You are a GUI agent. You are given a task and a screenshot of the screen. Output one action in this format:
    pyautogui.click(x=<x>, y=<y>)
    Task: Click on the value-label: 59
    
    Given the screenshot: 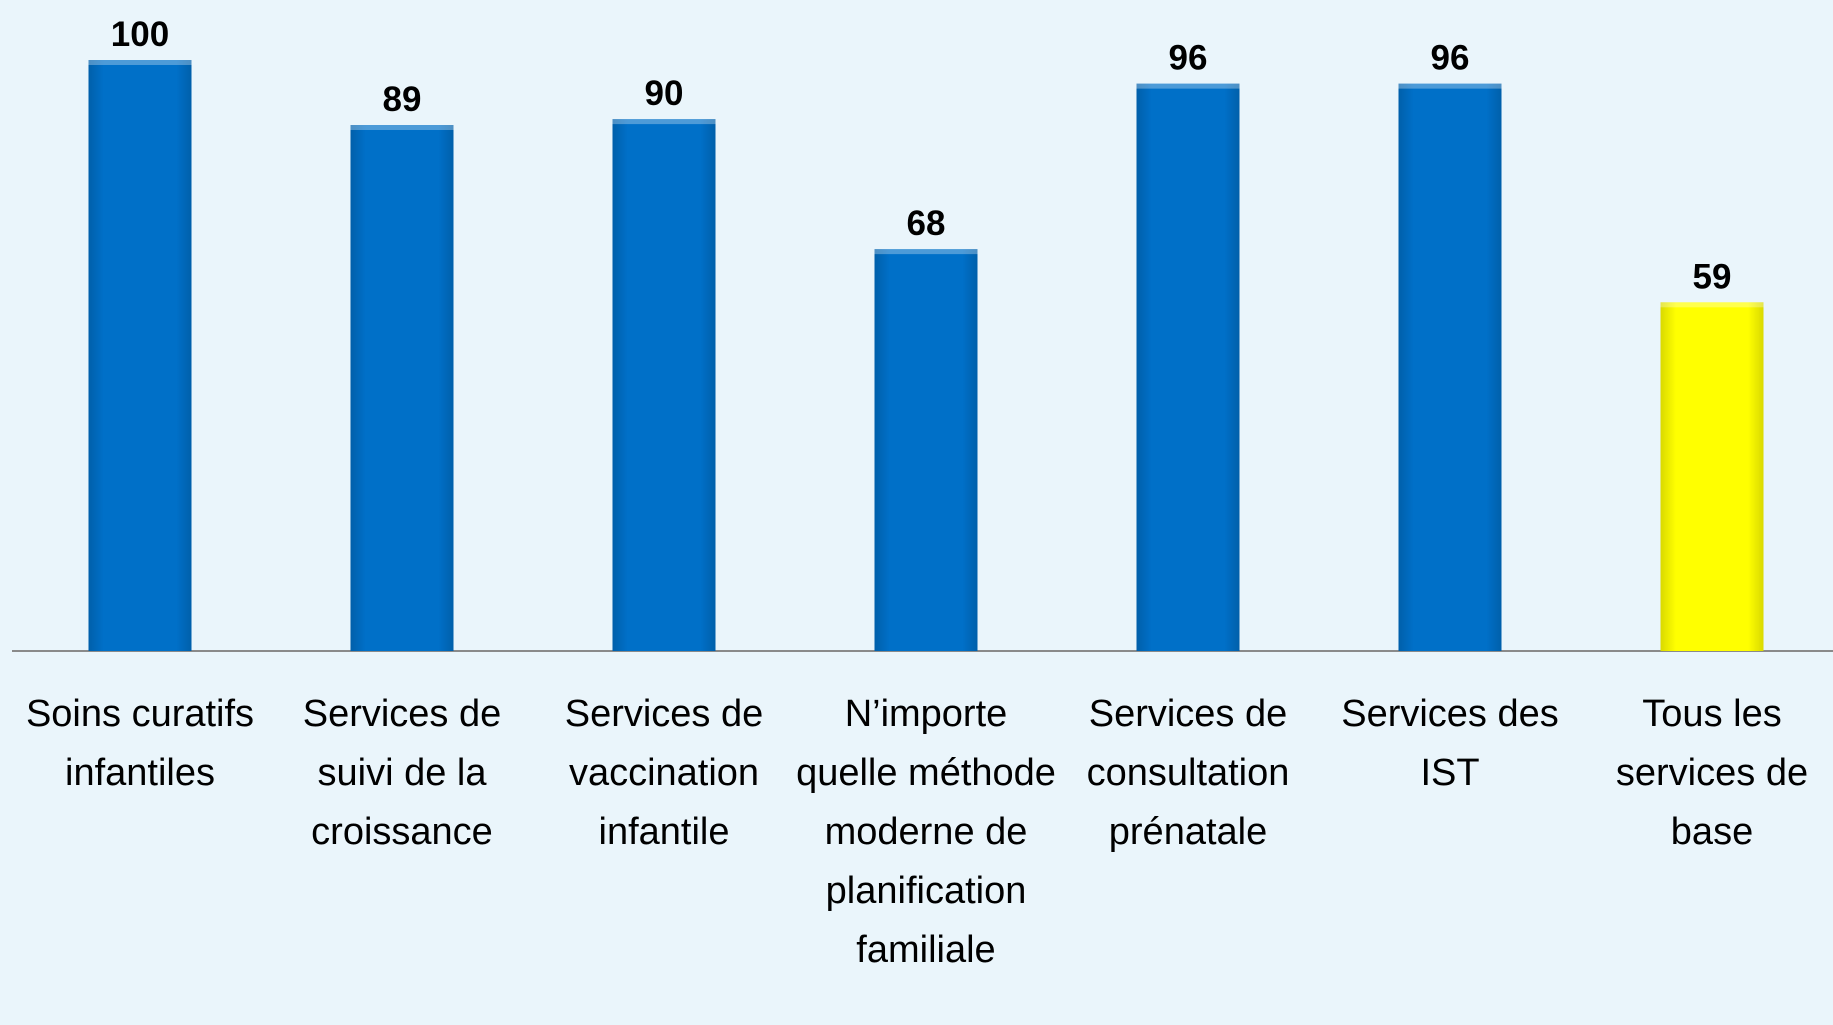 What is the action you would take?
    pyautogui.click(x=1712, y=276)
    